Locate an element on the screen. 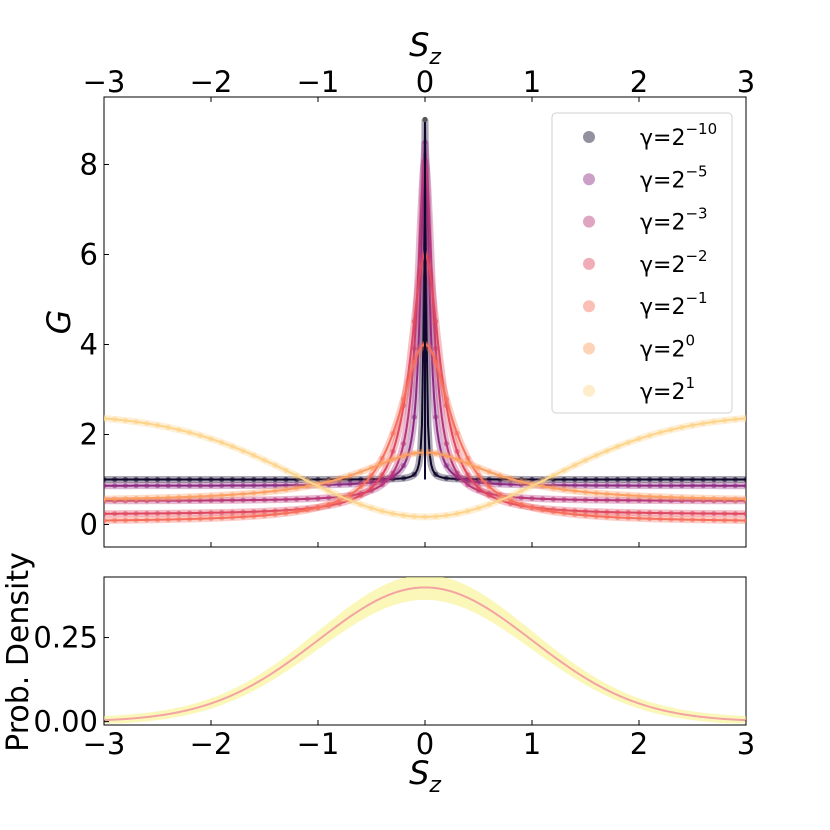 Image resolution: width=830 pixels, height=830 pixels. legend: γ=2−10γ=2−5γ=2−3γ=2−2γ=2−1γ=20γ=21 is located at coordinates (642, 263).